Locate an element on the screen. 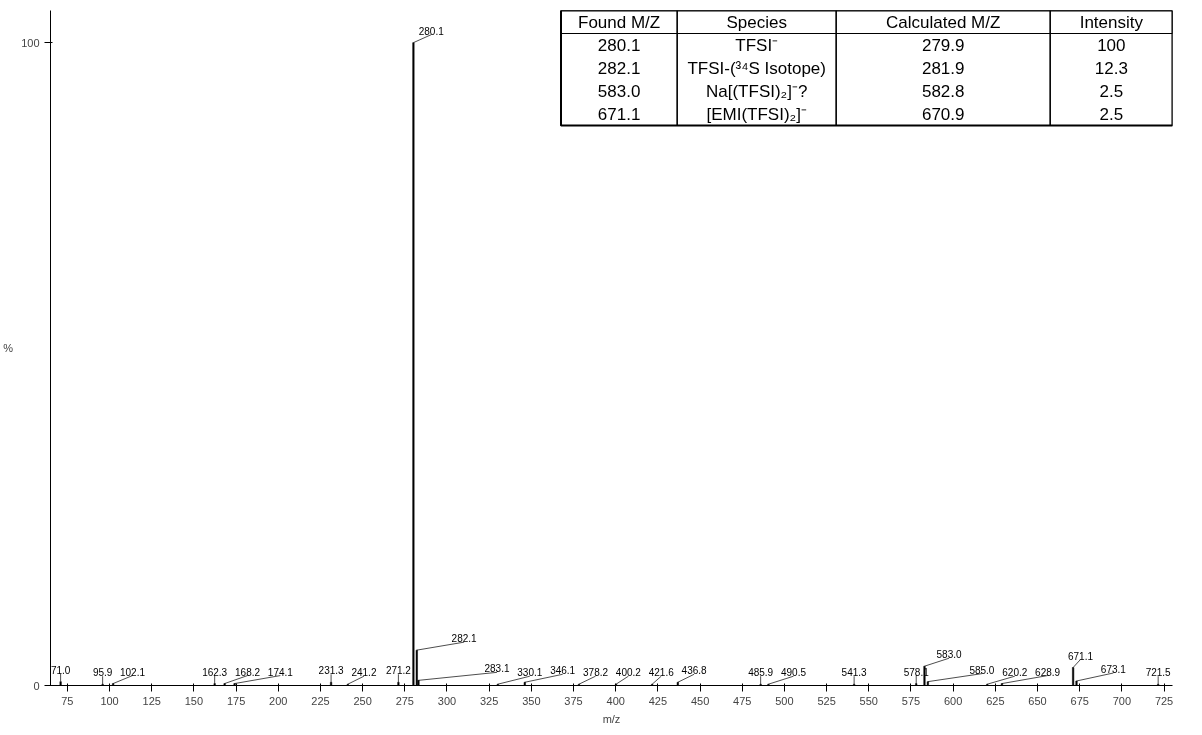  x-tick-label: 325 is located at coordinates (489, 700).